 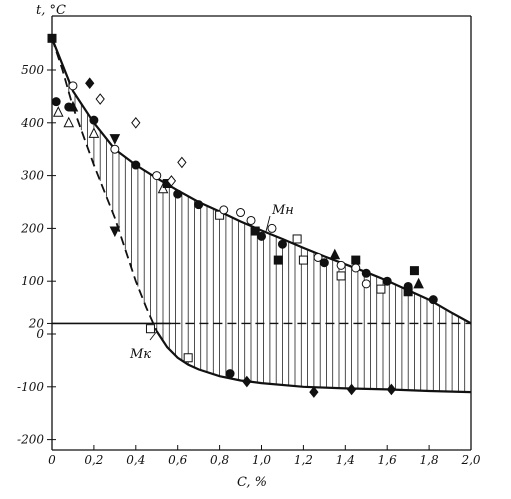 What do you see at coordinates (32, 228) in the screenshot?
I see `y-tick-label: 200` at bounding box center [32, 228].